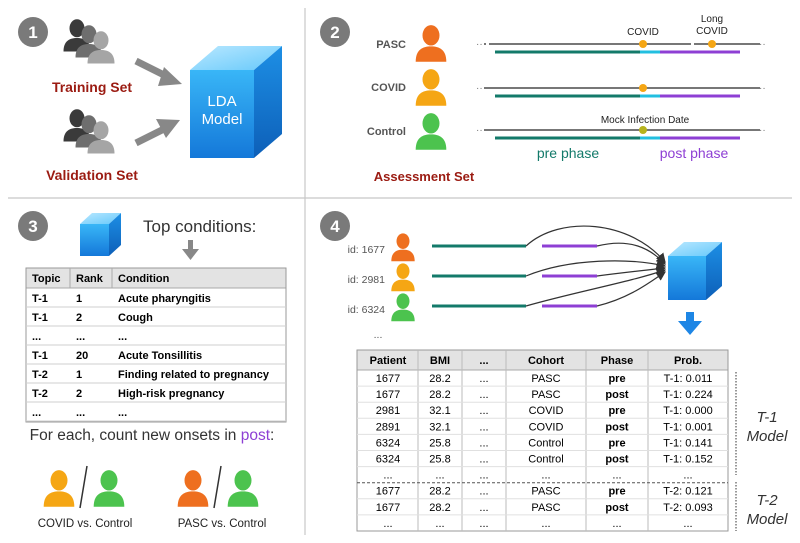 The height and width of the screenshot is (543, 800). Describe the element at coordinates (386, 132) in the screenshot. I see `row-label-control: Control` at that location.